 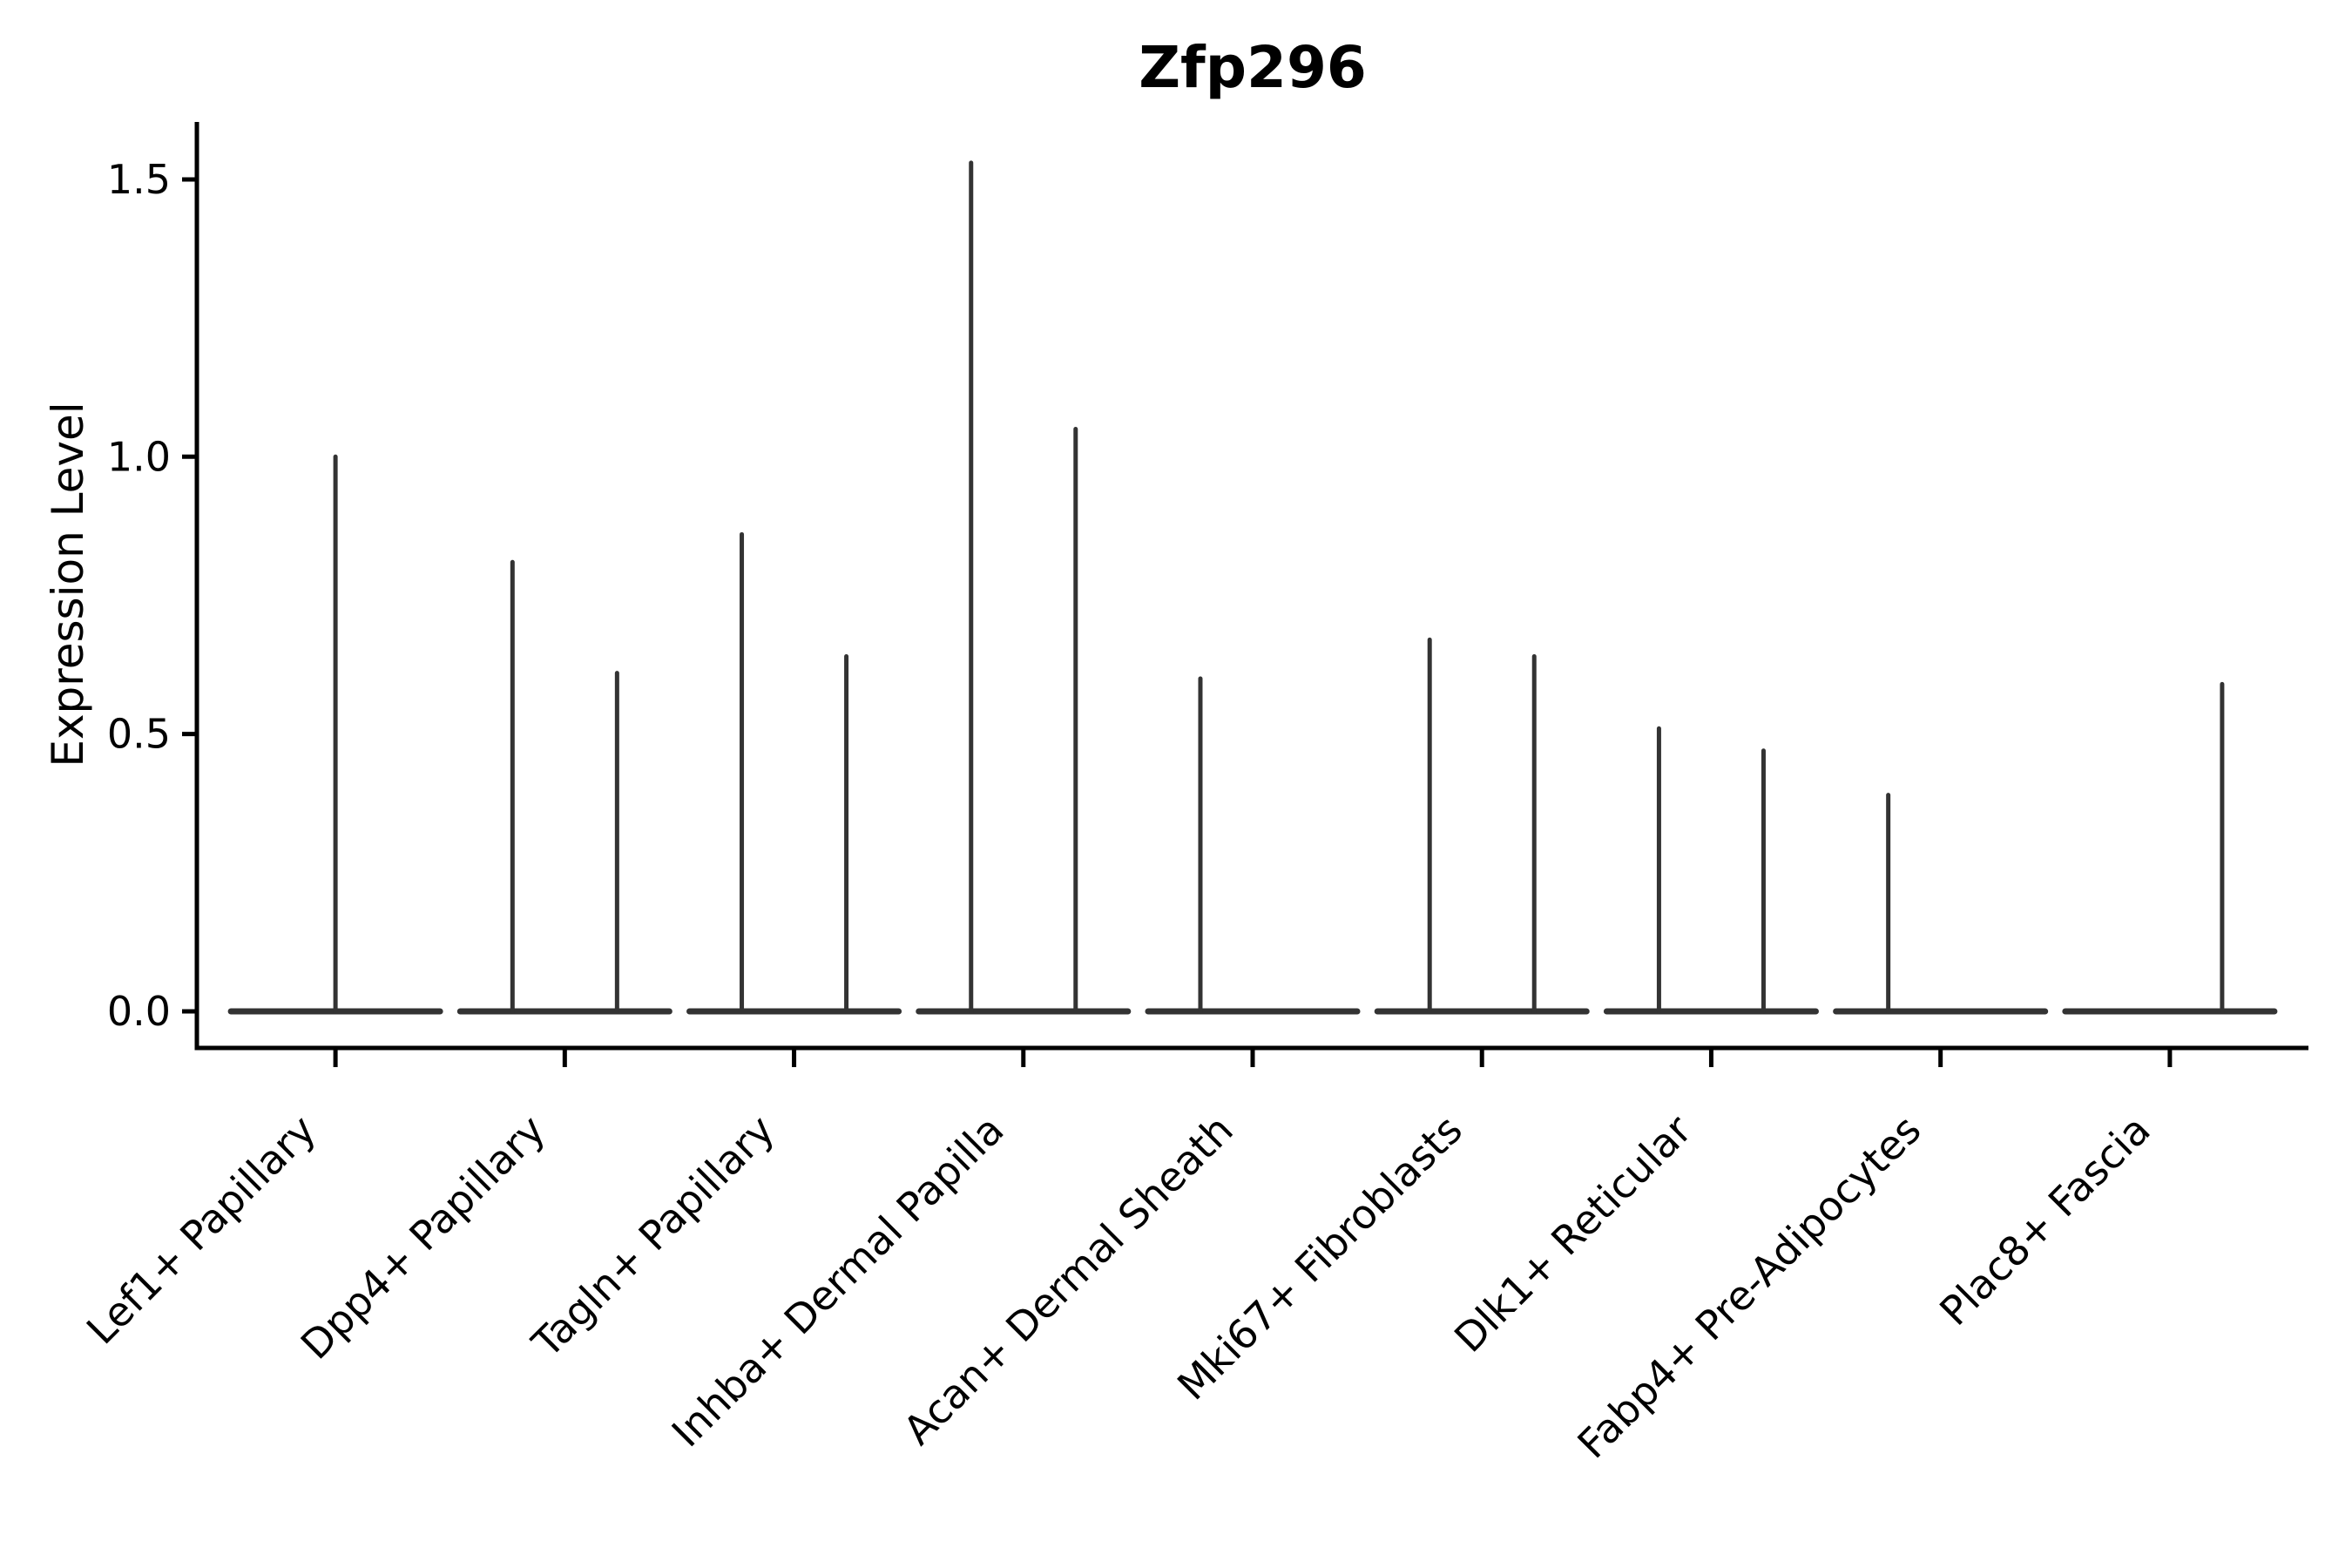 I want to click on y-axis-ticks: 0.0 0.5 1.0 1.5, so click(x=152, y=595).